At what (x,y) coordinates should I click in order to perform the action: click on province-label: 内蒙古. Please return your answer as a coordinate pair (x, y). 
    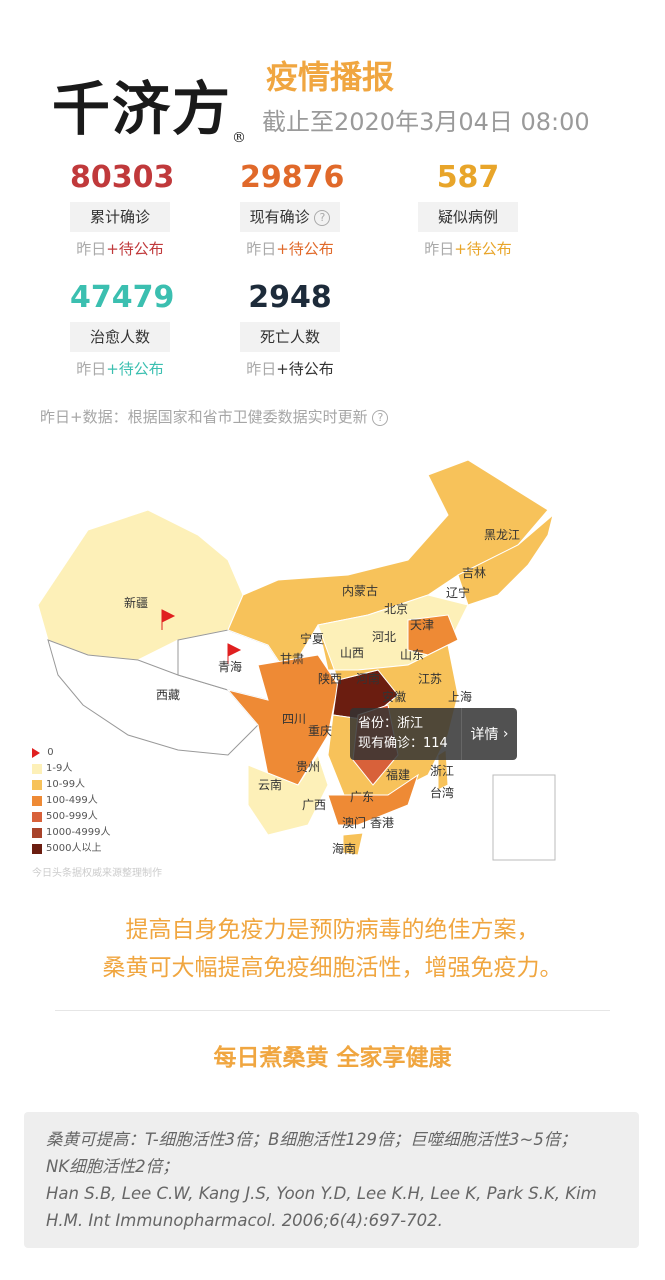
    Looking at the image, I should click on (360, 591).